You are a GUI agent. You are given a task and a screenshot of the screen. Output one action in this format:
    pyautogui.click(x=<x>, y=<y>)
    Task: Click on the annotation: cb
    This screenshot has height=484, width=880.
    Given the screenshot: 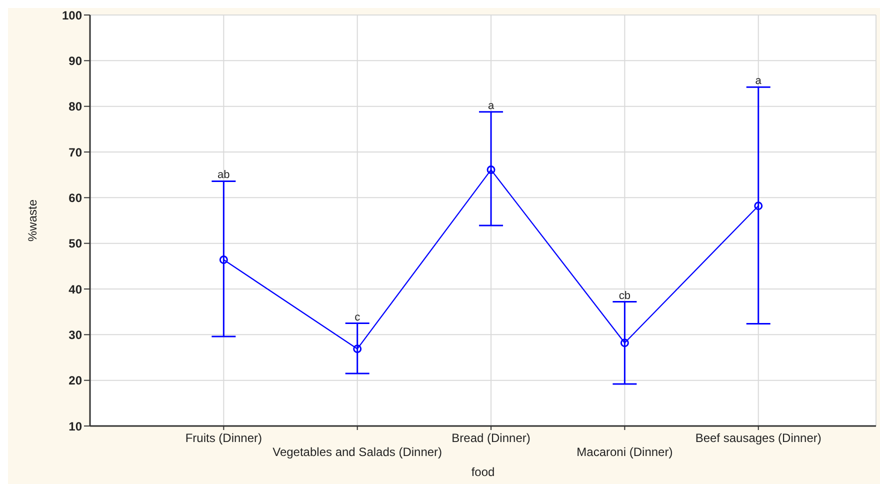 What is the action you would take?
    pyautogui.click(x=624, y=296)
    